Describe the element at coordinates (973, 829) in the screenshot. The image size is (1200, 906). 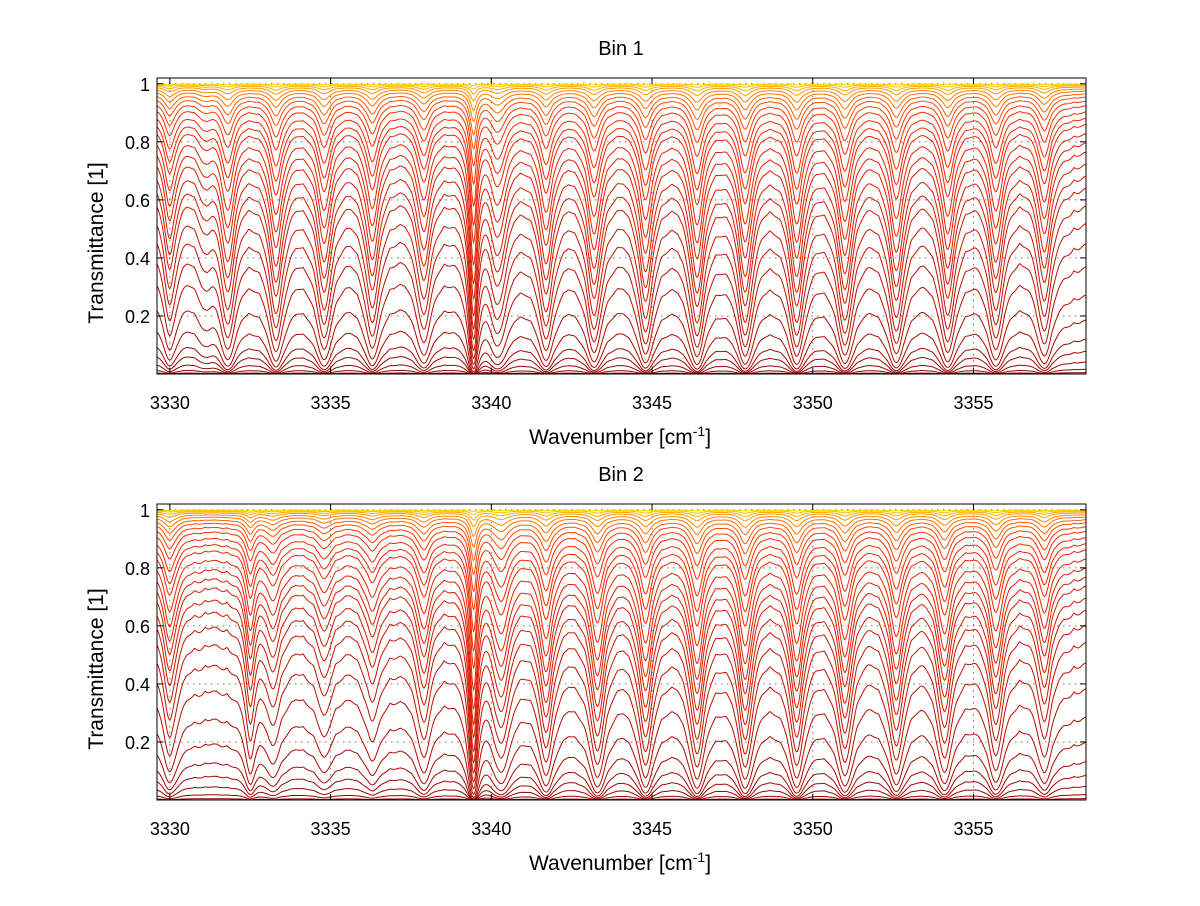
I see `x-tick-label: 3355` at that location.